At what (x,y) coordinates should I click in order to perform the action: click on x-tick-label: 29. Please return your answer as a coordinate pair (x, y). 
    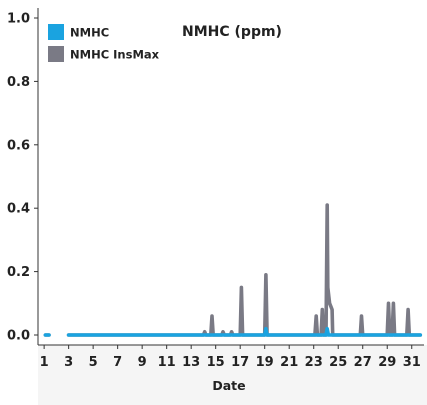
    Looking at the image, I should click on (387, 362).